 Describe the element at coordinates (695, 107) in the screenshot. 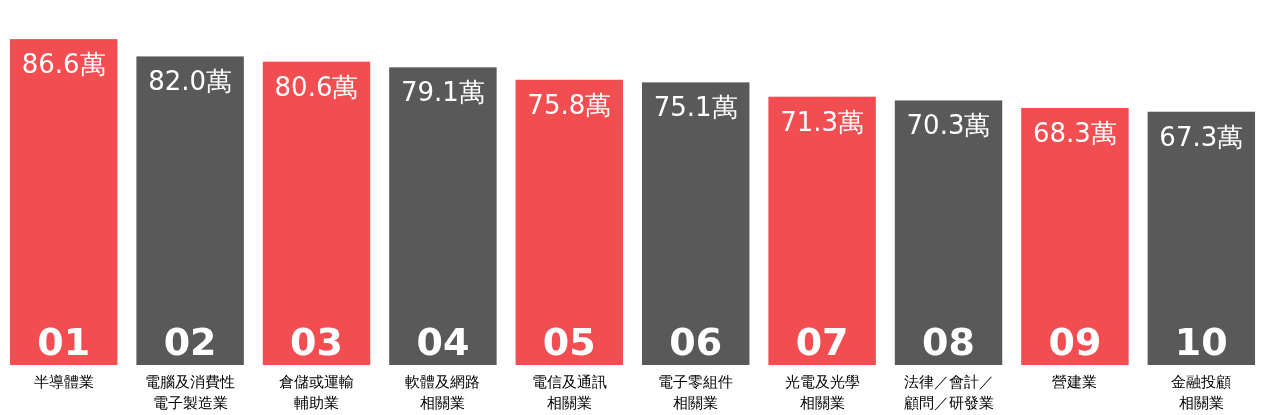

I see `data-label: 75.1萬` at that location.